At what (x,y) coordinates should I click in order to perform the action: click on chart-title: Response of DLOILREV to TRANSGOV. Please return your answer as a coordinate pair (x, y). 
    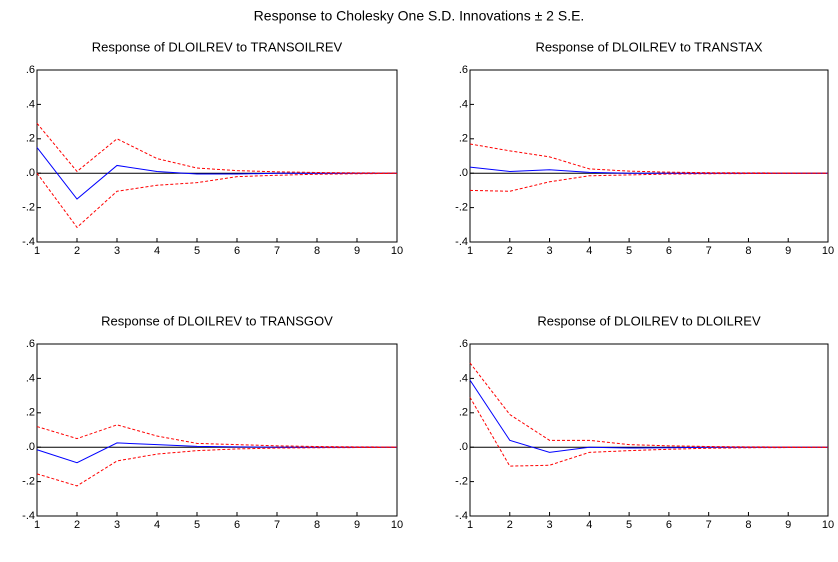
    Looking at the image, I should click on (217, 320).